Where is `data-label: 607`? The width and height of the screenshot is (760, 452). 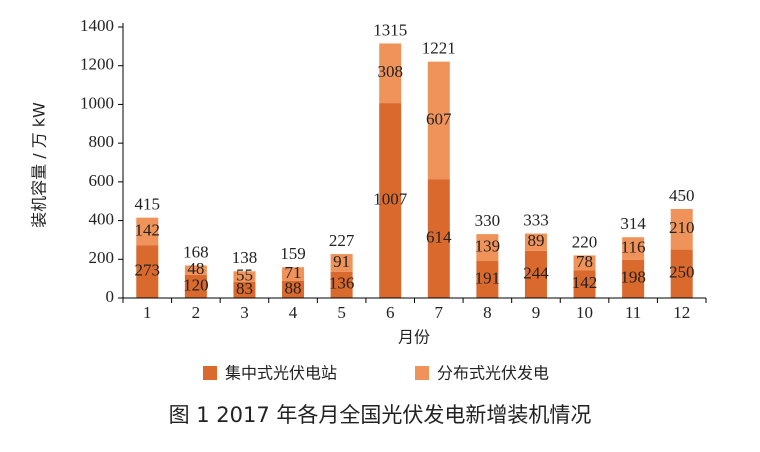
data-label: 607 is located at coordinates (439, 118).